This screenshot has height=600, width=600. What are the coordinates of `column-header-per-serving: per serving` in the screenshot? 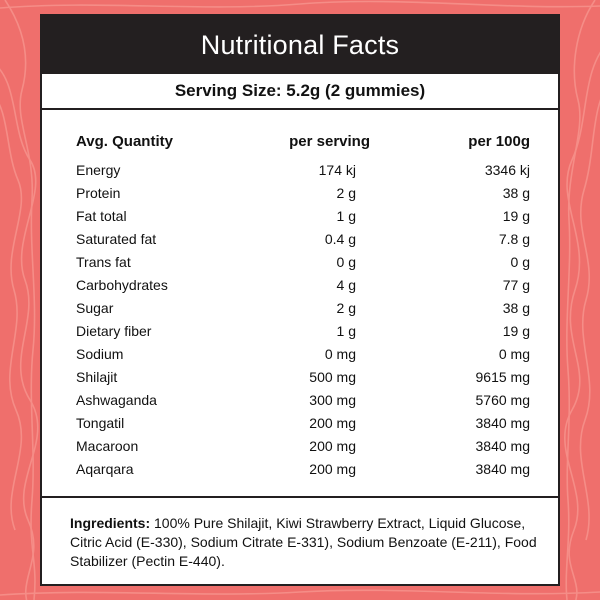 It's located at (329, 141).